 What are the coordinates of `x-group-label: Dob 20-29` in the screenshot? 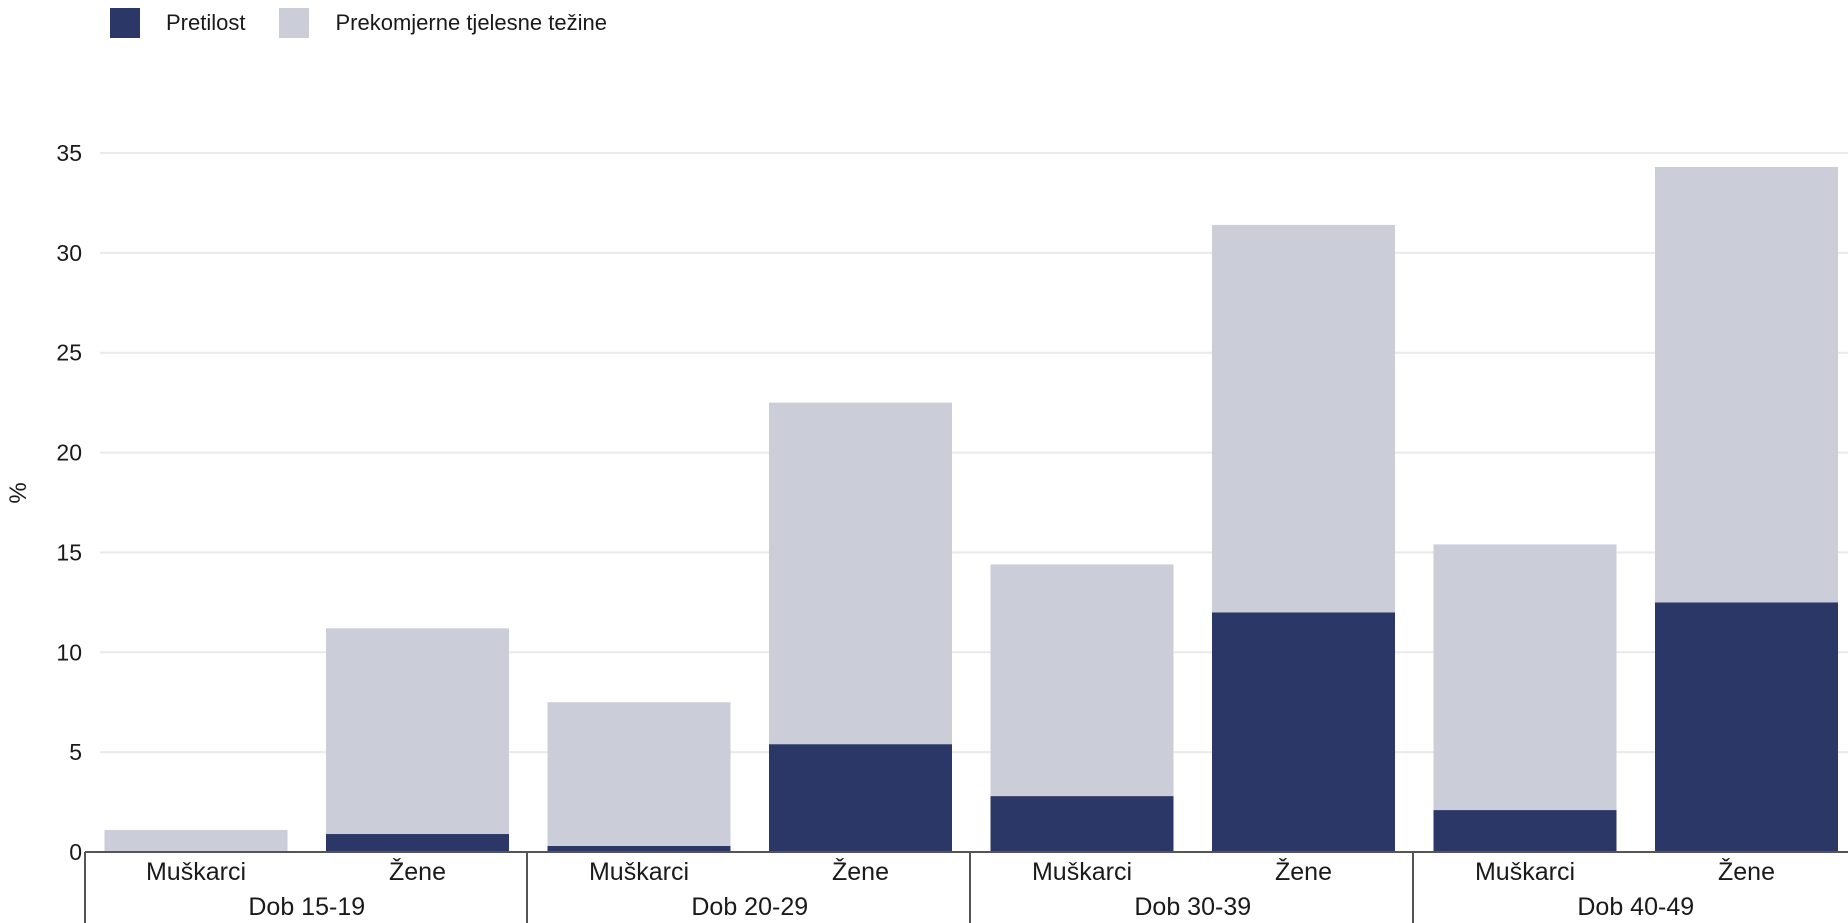 It's located at (749, 907).